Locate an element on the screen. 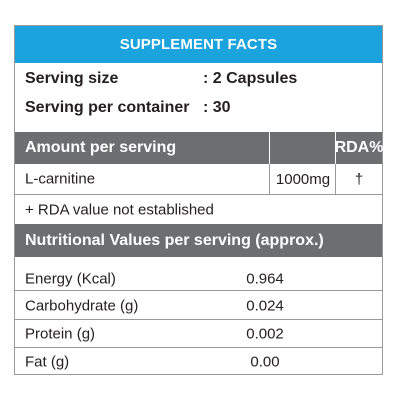 Image resolution: width=400 pixels, height=400 pixels. rda-column-header: RDA% is located at coordinates (359, 148).